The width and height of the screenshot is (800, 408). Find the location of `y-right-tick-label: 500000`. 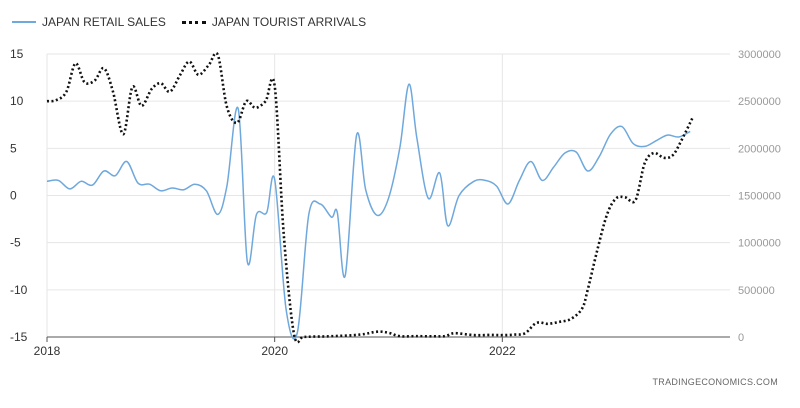

y-right-tick-label: 500000 is located at coordinates (756, 291).